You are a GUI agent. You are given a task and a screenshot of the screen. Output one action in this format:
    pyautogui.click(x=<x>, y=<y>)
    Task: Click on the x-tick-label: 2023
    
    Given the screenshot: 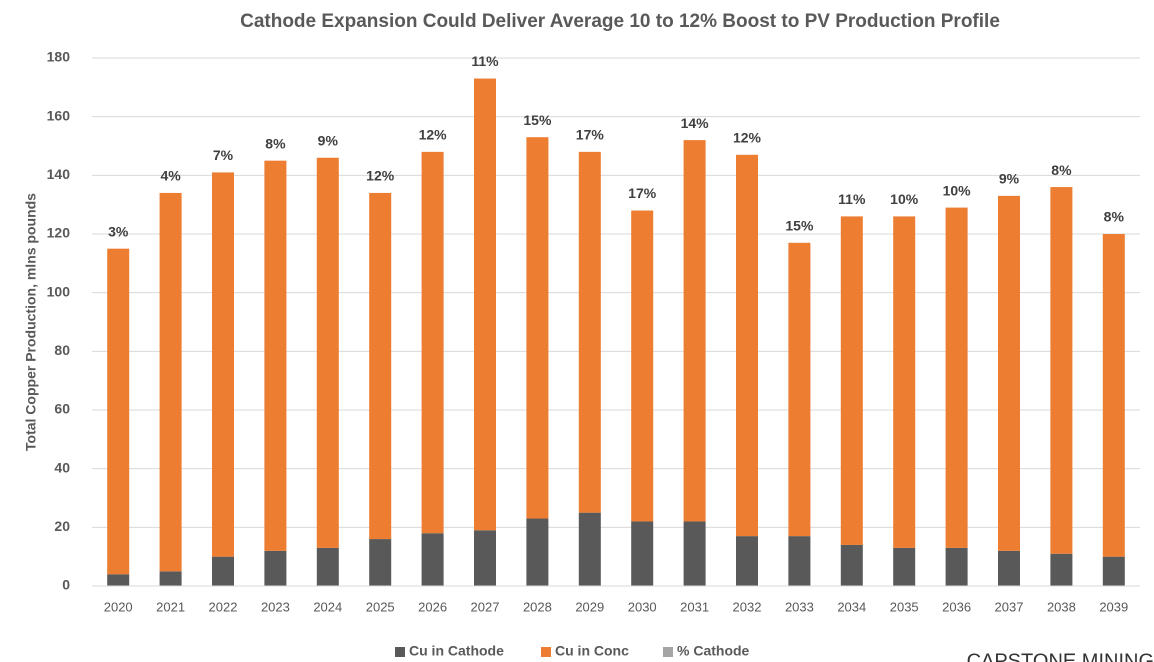 What is the action you would take?
    pyautogui.click(x=275, y=606)
    